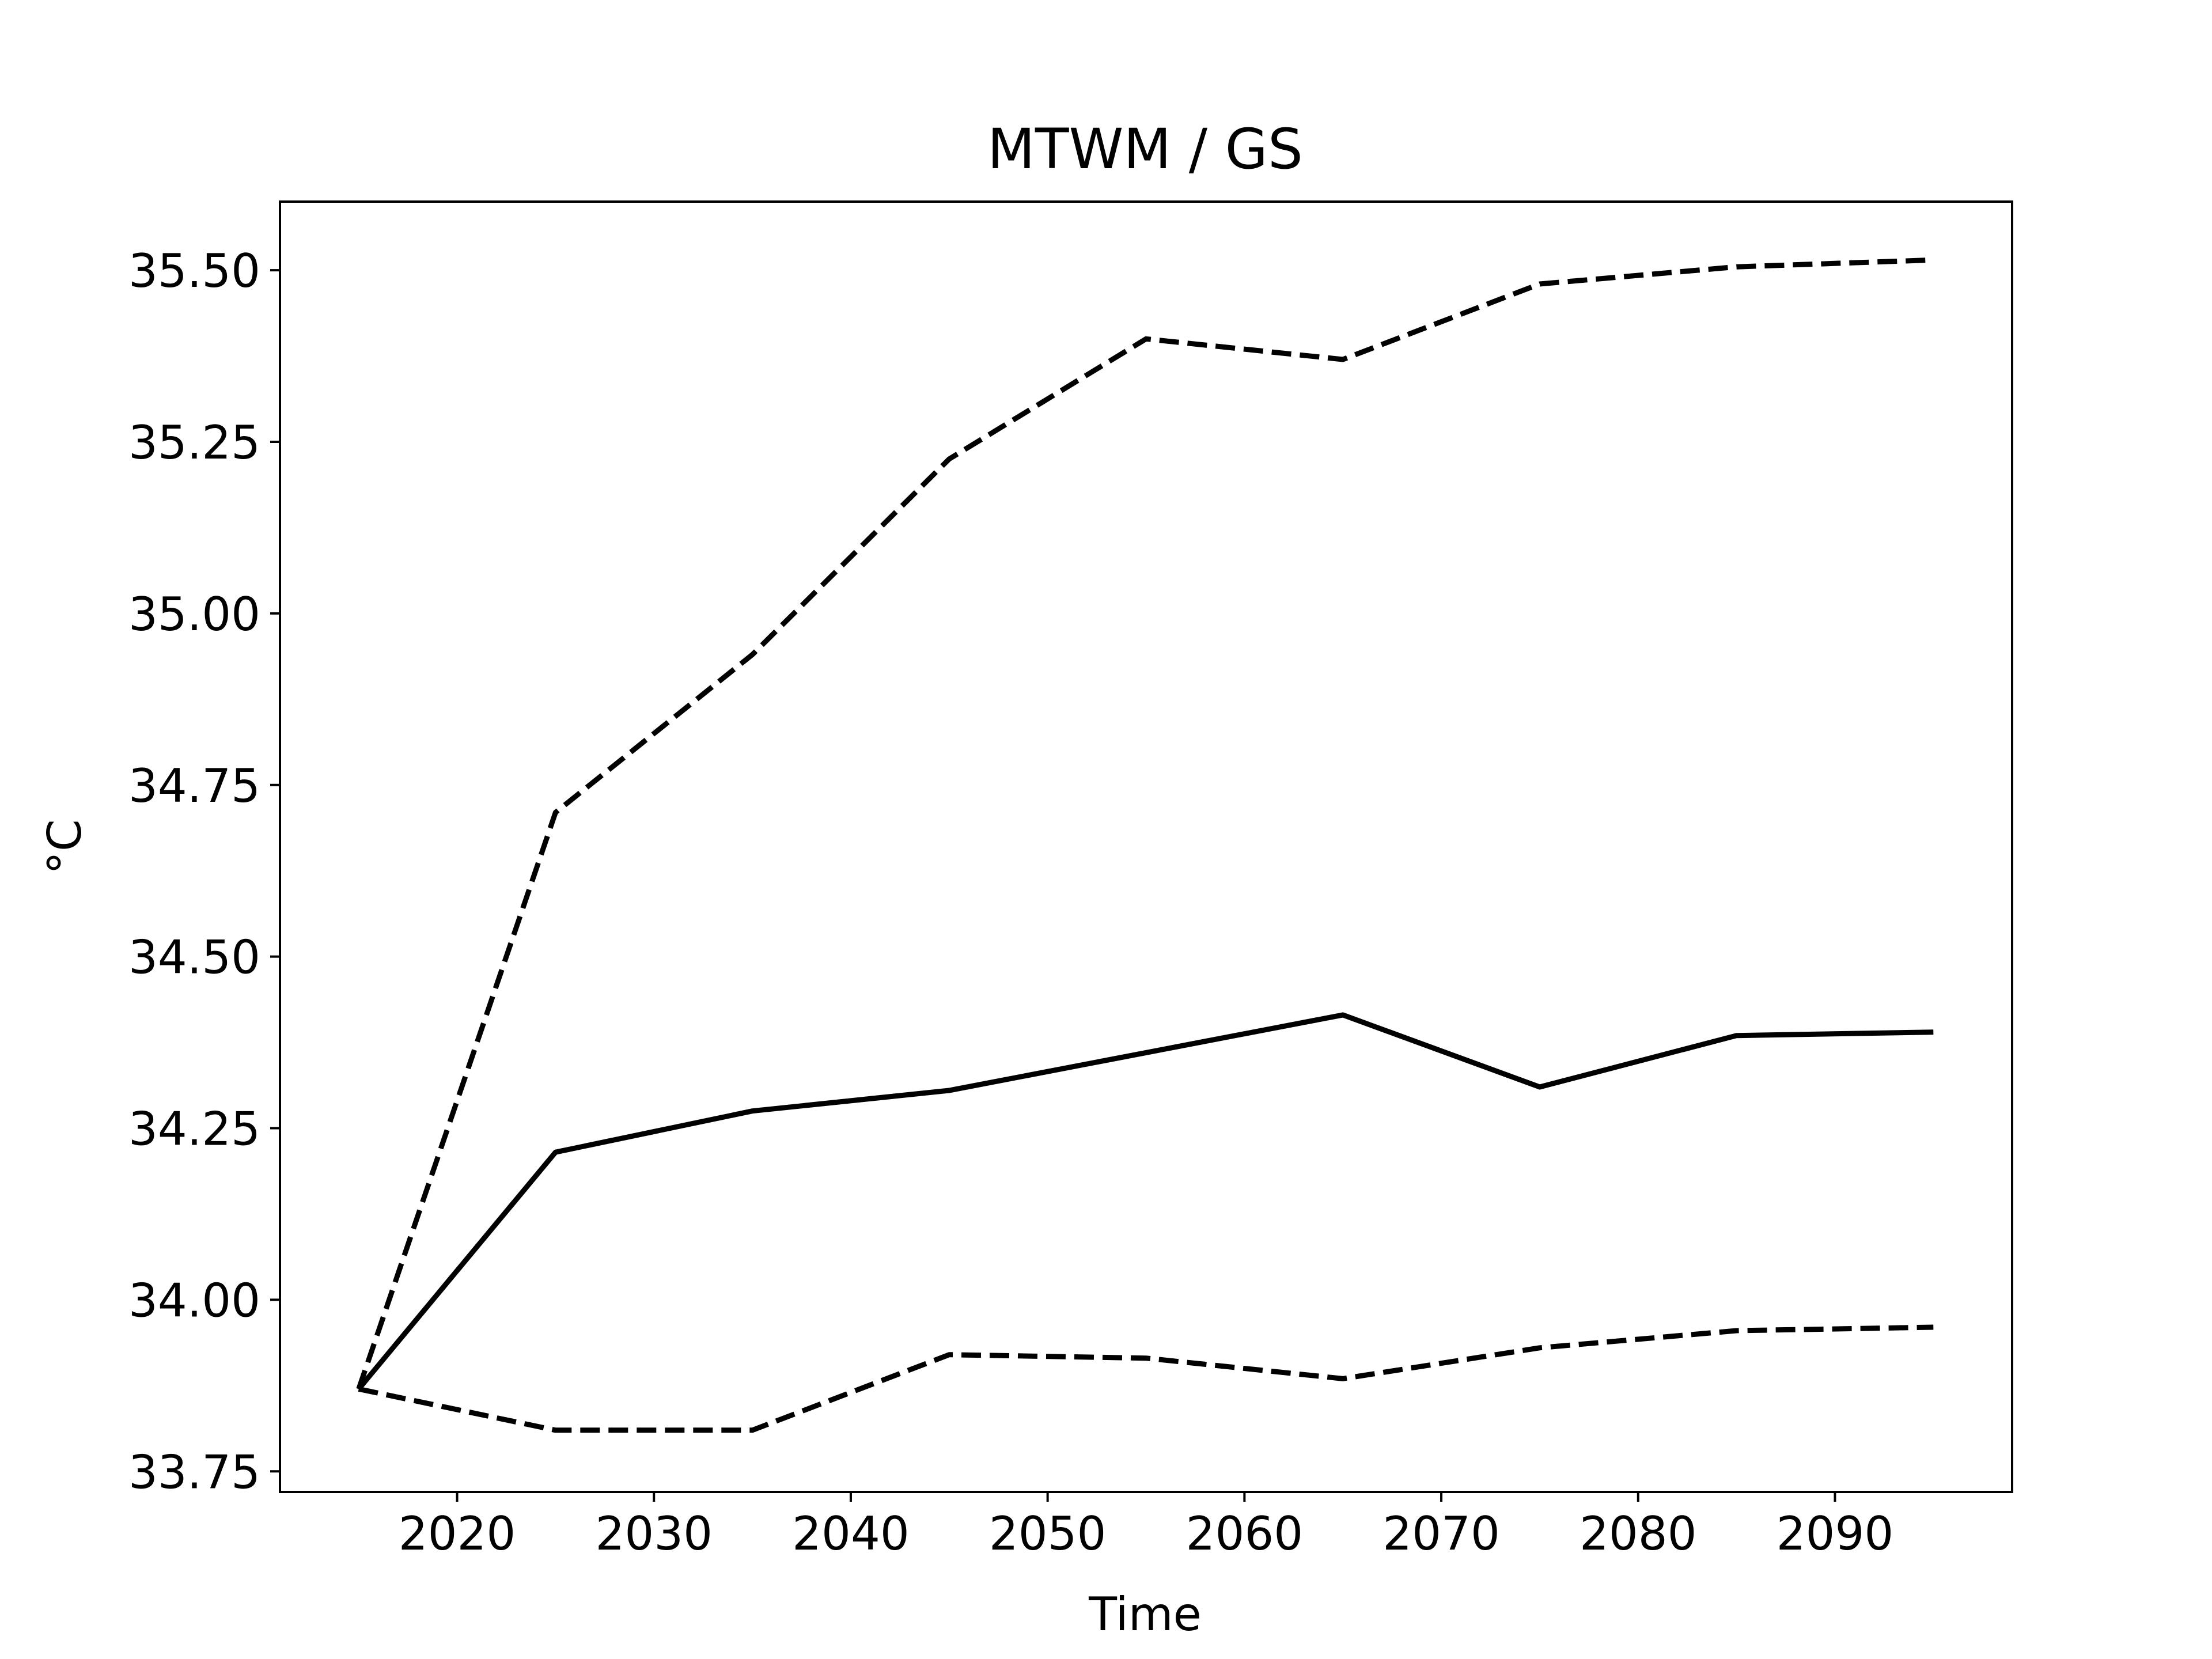 The height and width of the screenshot is (1659, 2212). What do you see at coordinates (1145, 149) in the screenshot?
I see `chart-title: MTWM / GS` at bounding box center [1145, 149].